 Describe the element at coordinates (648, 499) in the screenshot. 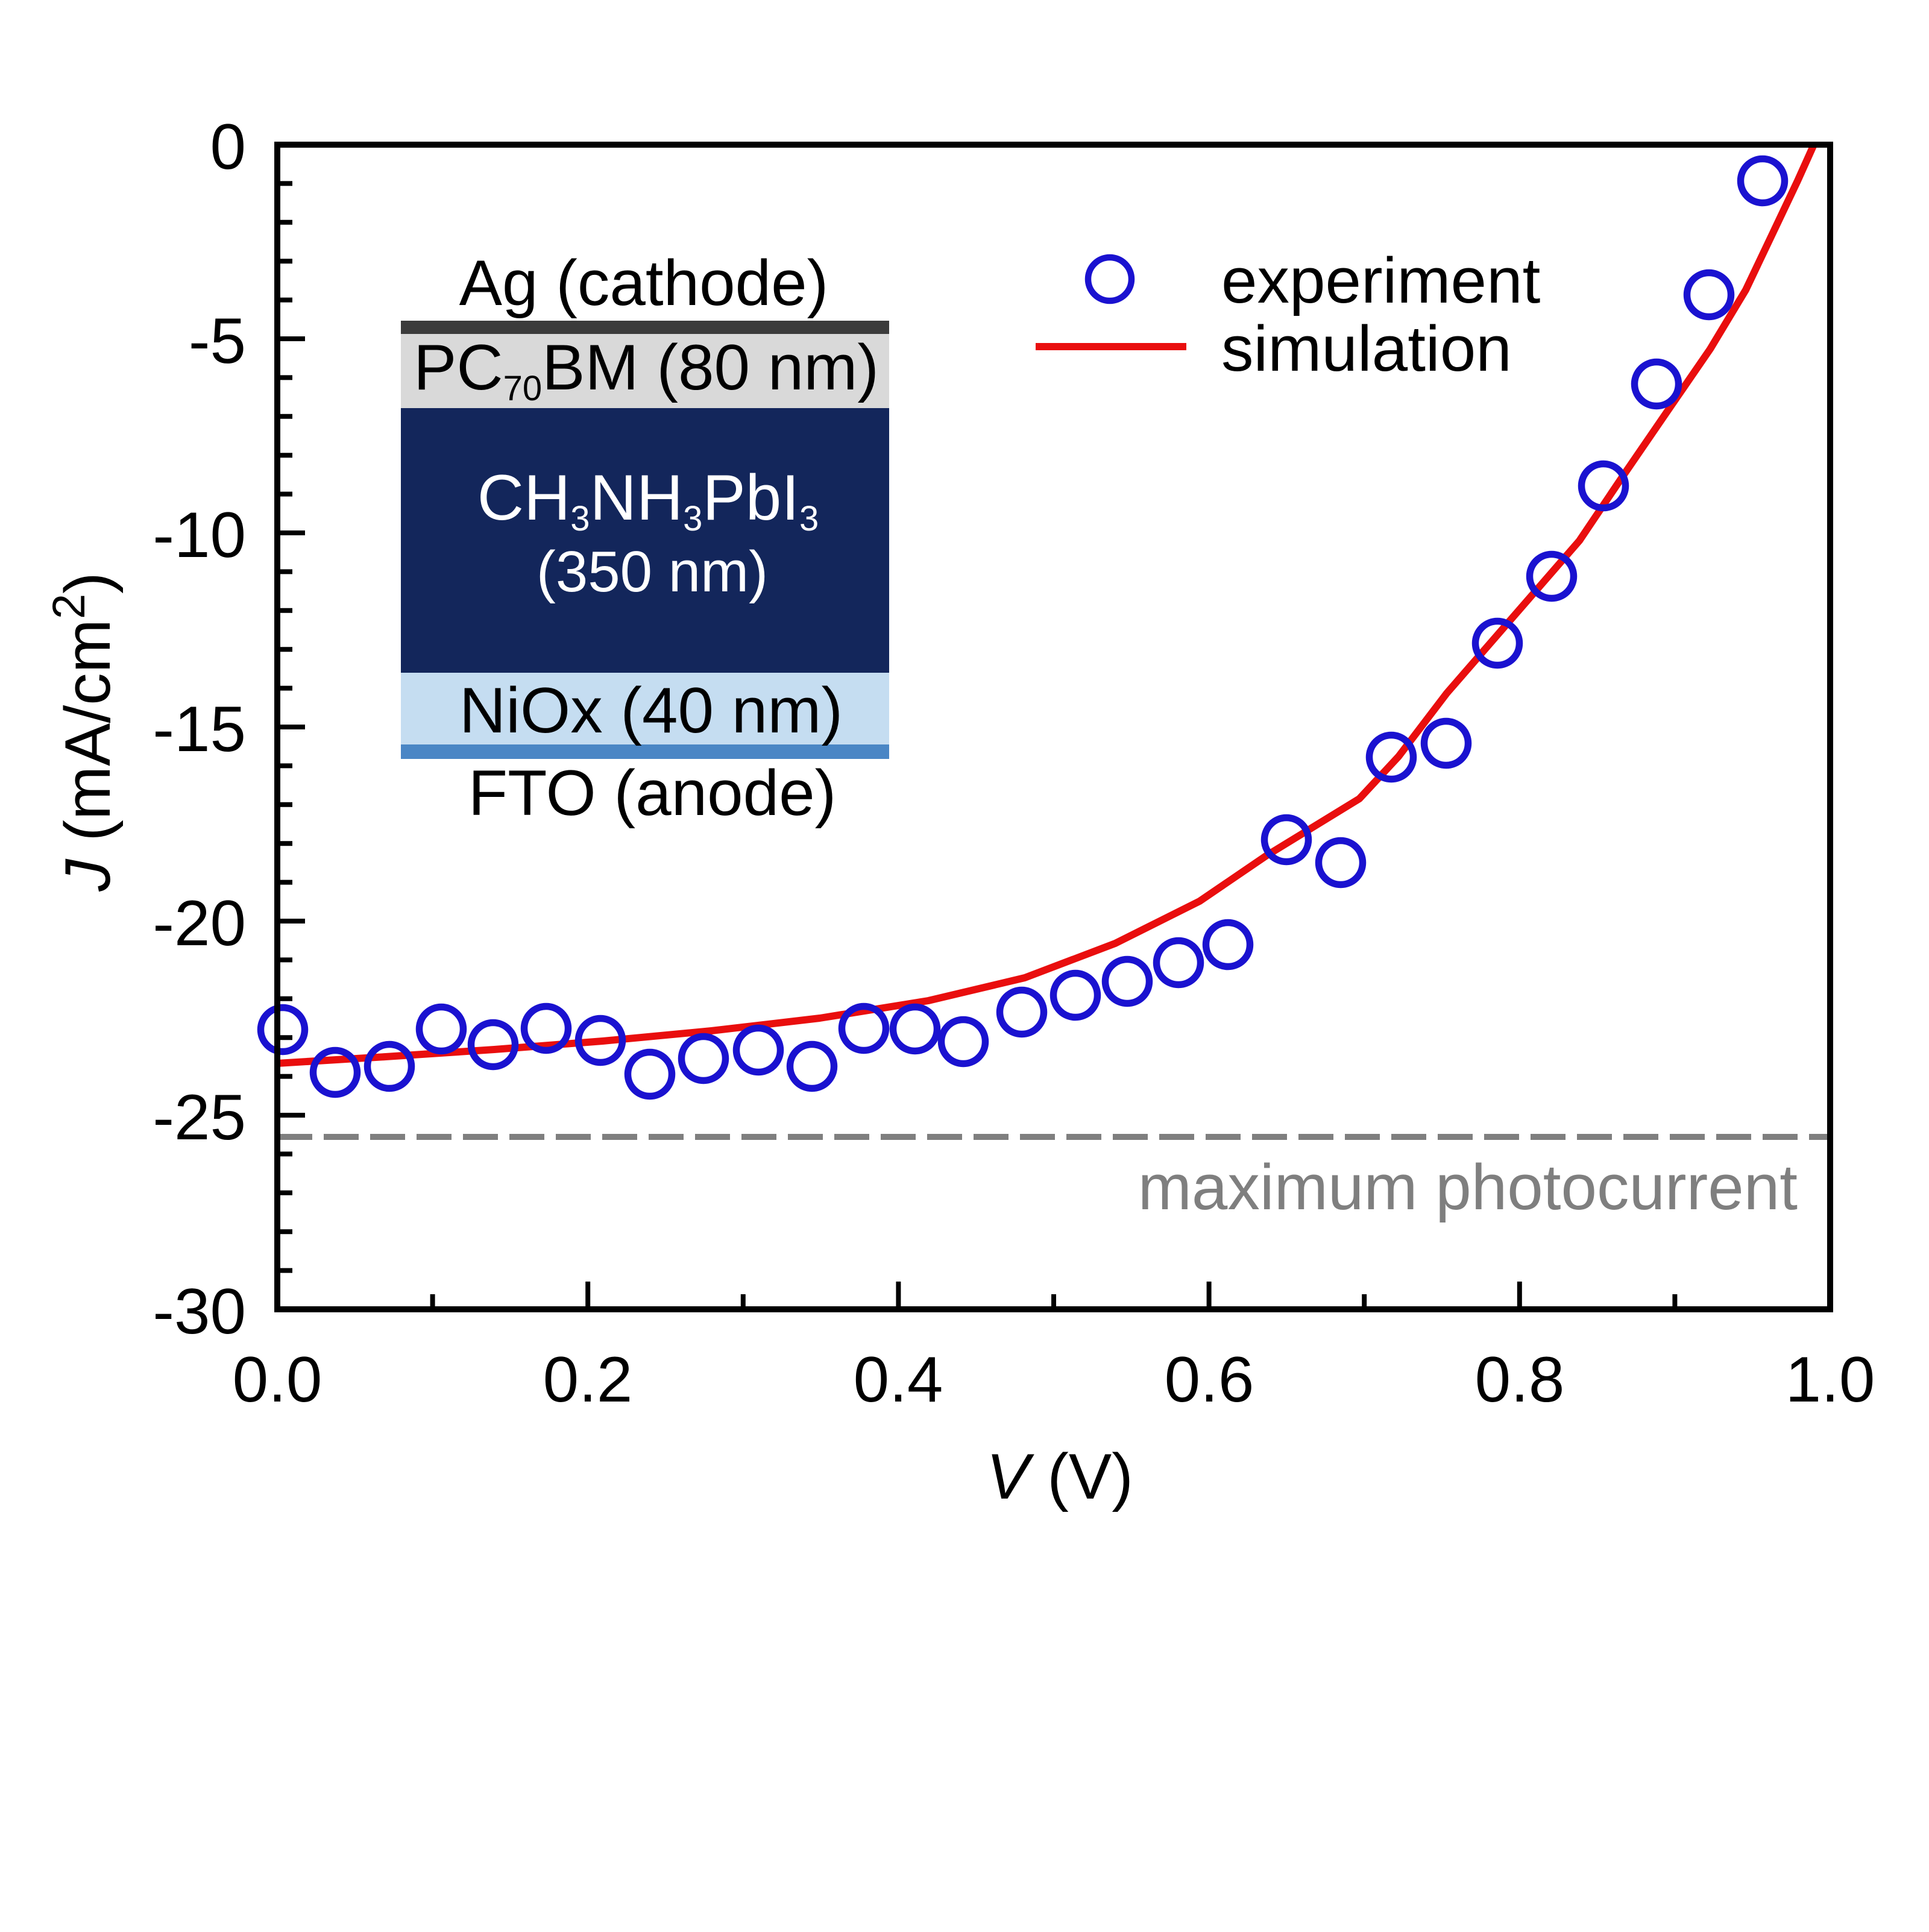

I see `svg-text: CH3NH3PbI3` at that location.